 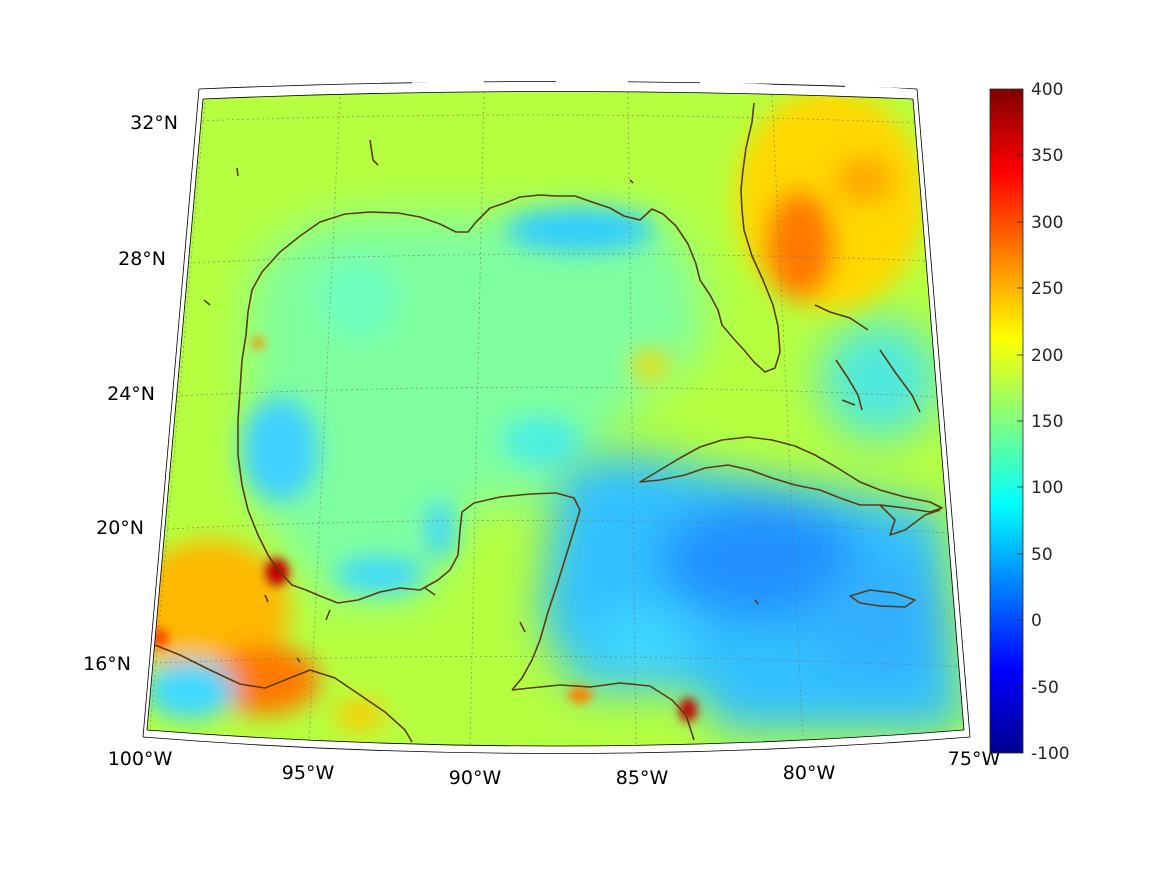 I want to click on latitude-labels: 32°N 28°N 24°N 20°N 16°N, so click(x=130, y=393).